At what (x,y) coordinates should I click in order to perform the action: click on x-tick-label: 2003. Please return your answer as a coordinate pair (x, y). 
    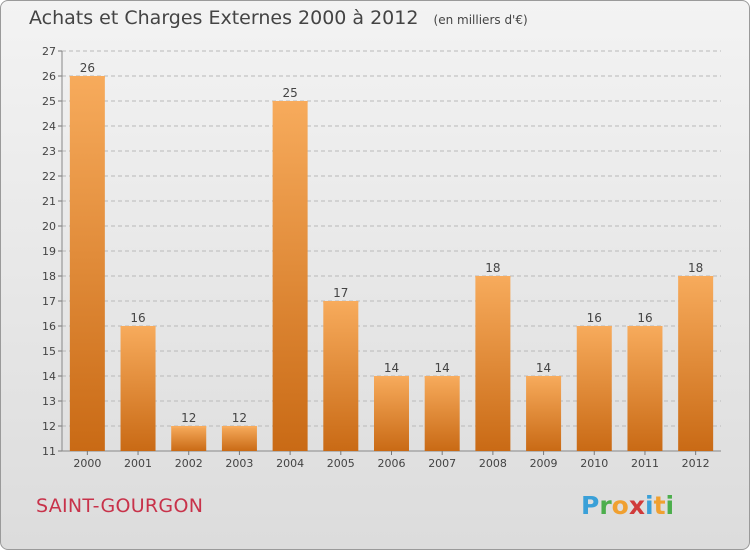
    Looking at the image, I should click on (239, 463).